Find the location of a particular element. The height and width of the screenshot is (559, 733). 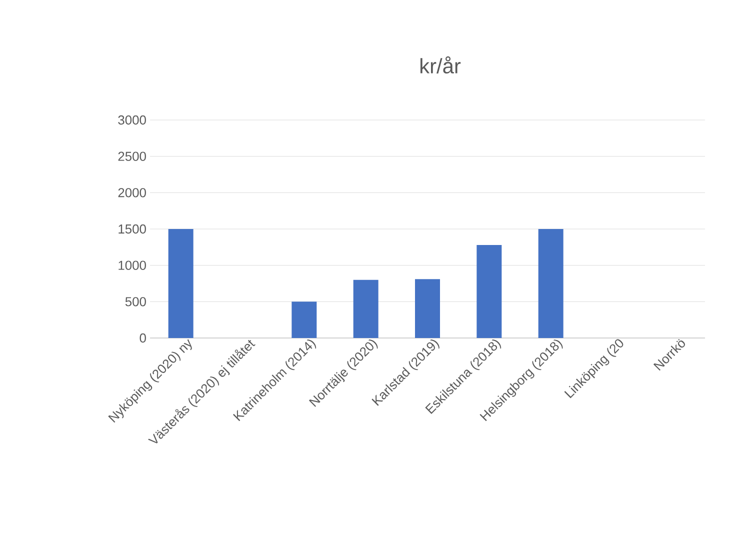

y-tick-label: 2000 is located at coordinates (132, 193).